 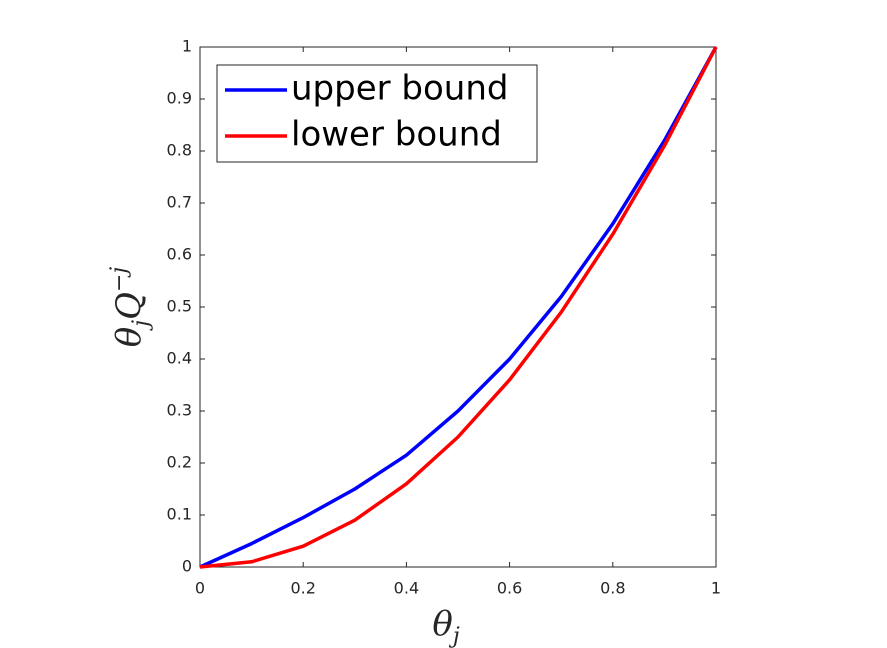 I want to click on y-label-part: θ, so click(x=129, y=337).